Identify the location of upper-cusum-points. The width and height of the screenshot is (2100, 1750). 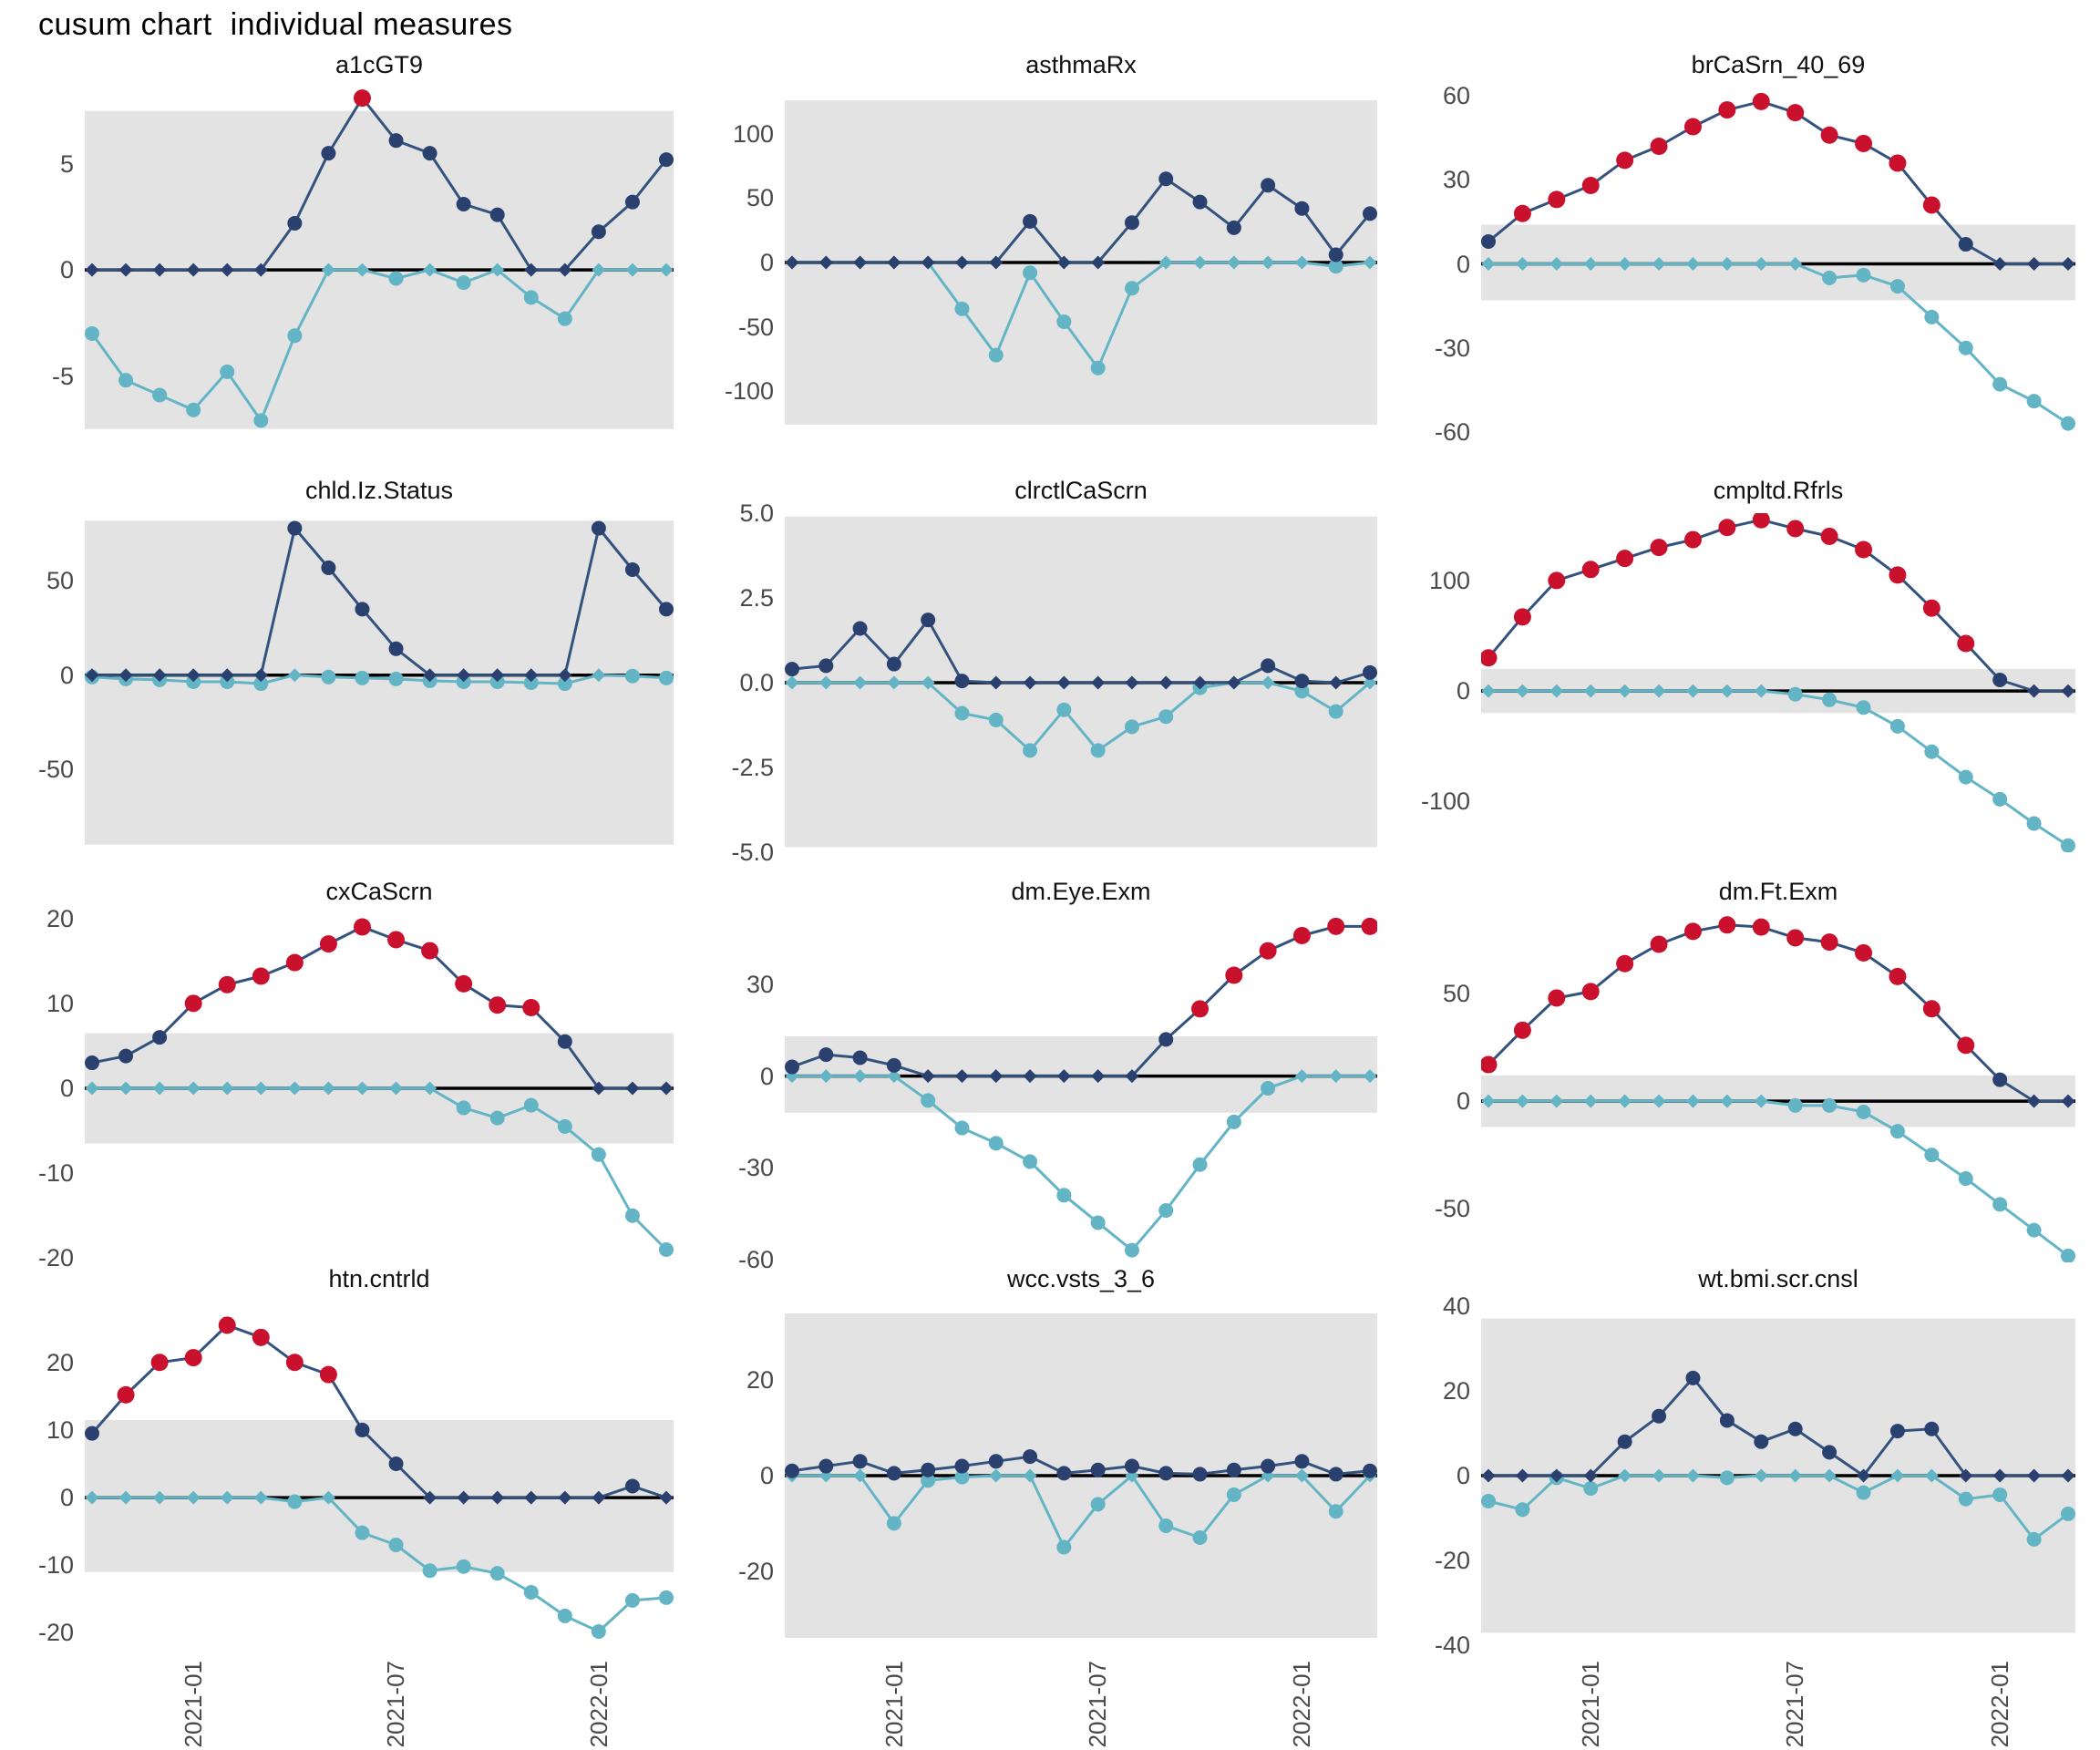
(380, 1410).